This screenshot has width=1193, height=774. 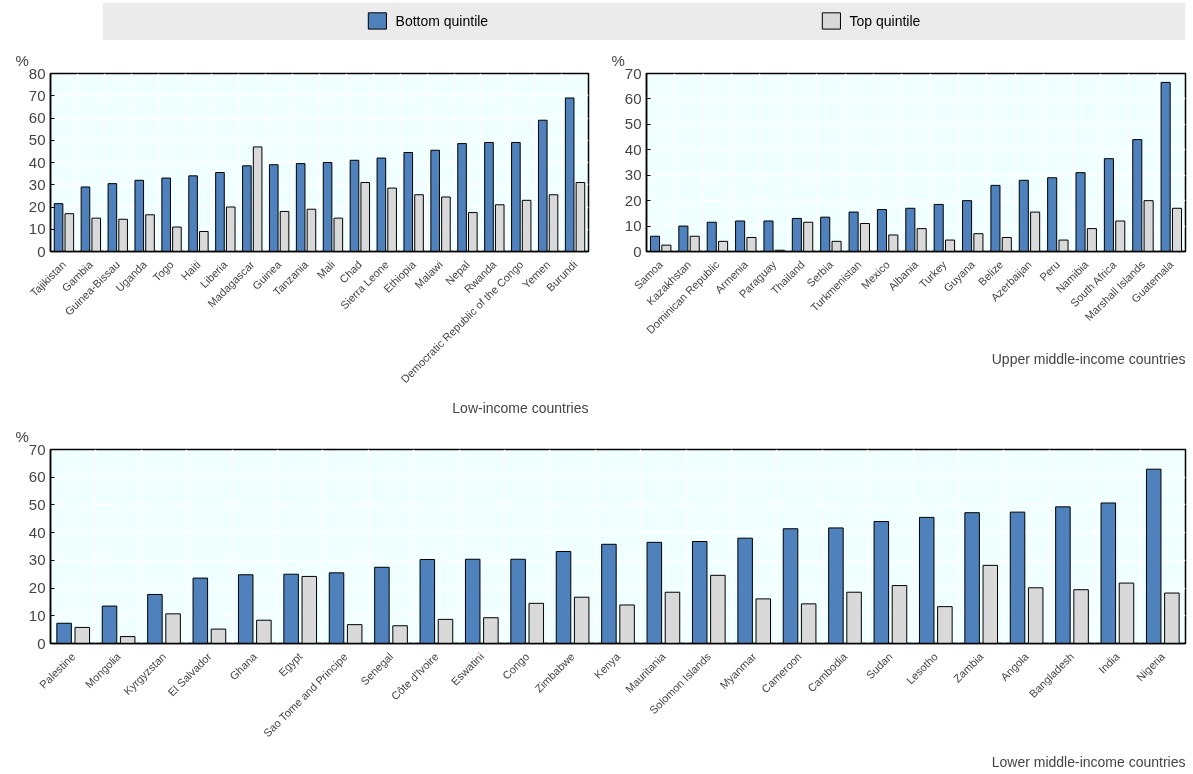 I want to click on legend-label: Top quintile, so click(x=885, y=20).